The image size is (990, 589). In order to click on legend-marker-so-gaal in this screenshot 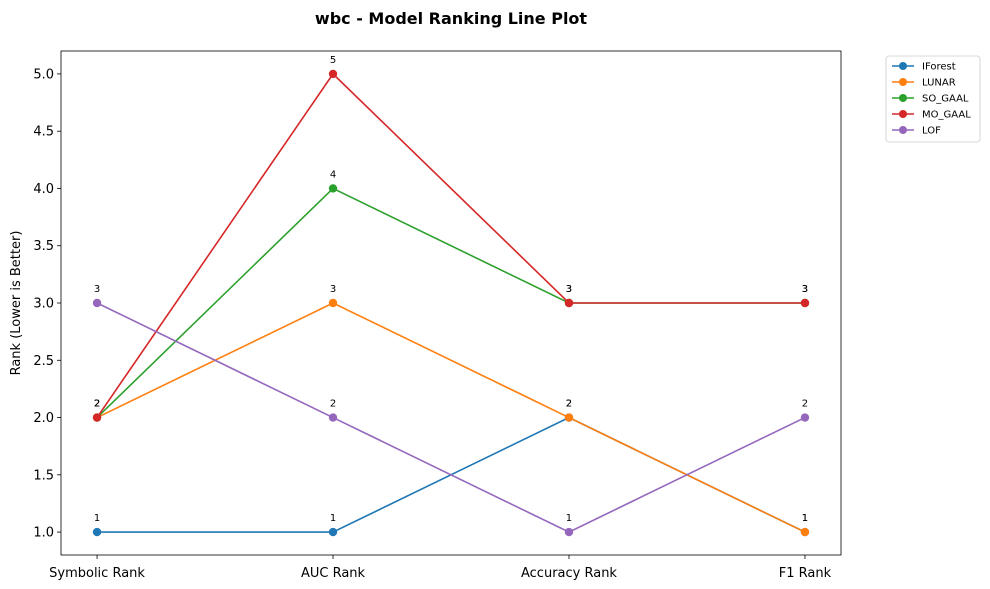, I will do `click(903, 98)`.